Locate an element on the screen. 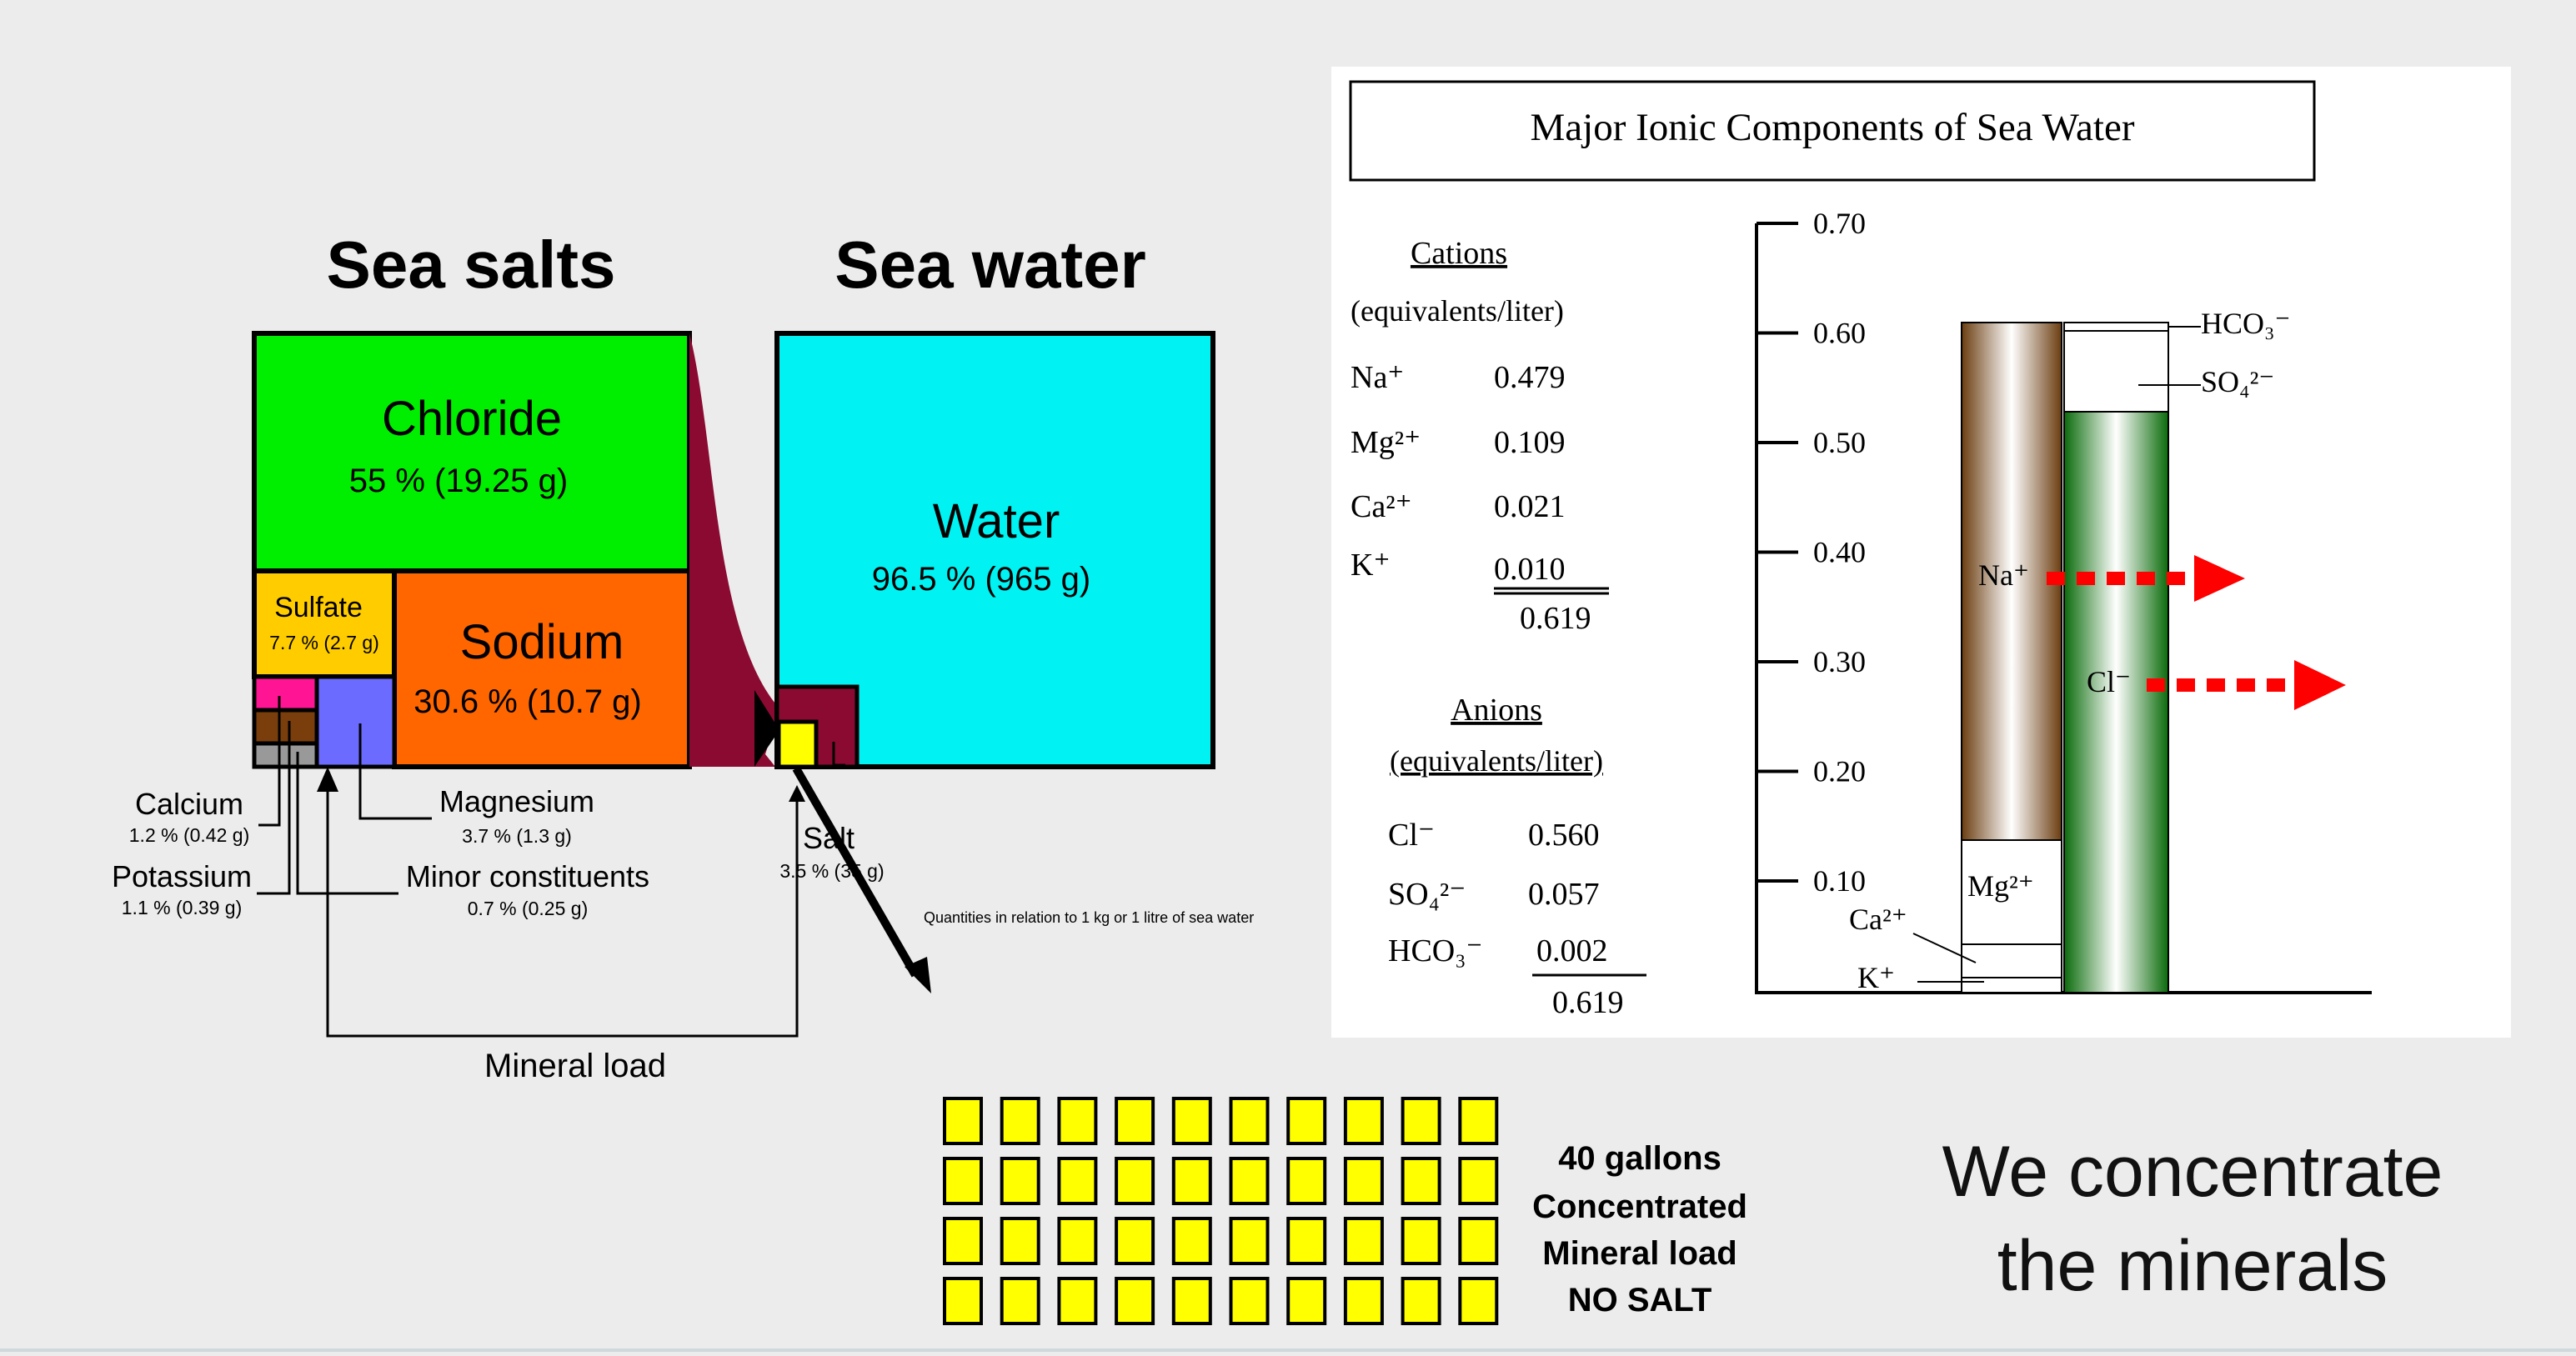 This screenshot has height=1356, width=2576. mineral-load-label: Mineral load is located at coordinates (575, 1066).